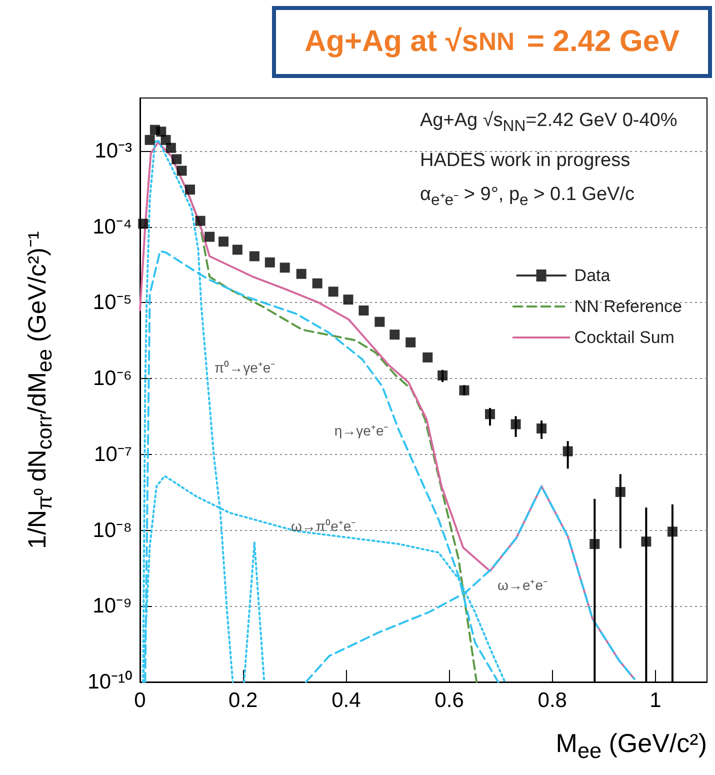 Image resolution: width=715 pixels, height=775 pixels. What do you see at coordinates (552, 700) in the screenshot?
I see `x-tick-label: 0.8` at bounding box center [552, 700].